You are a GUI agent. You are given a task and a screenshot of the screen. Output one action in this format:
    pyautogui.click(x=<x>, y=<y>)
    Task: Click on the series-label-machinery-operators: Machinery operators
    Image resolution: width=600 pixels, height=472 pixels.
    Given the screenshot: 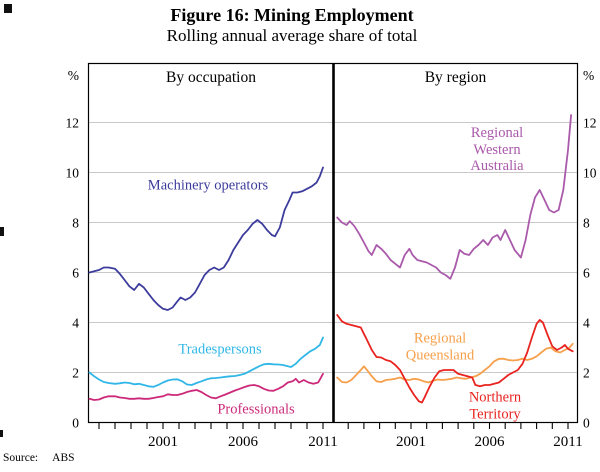 What is the action you would take?
    pyautogui.click(x=208, y=185)
    